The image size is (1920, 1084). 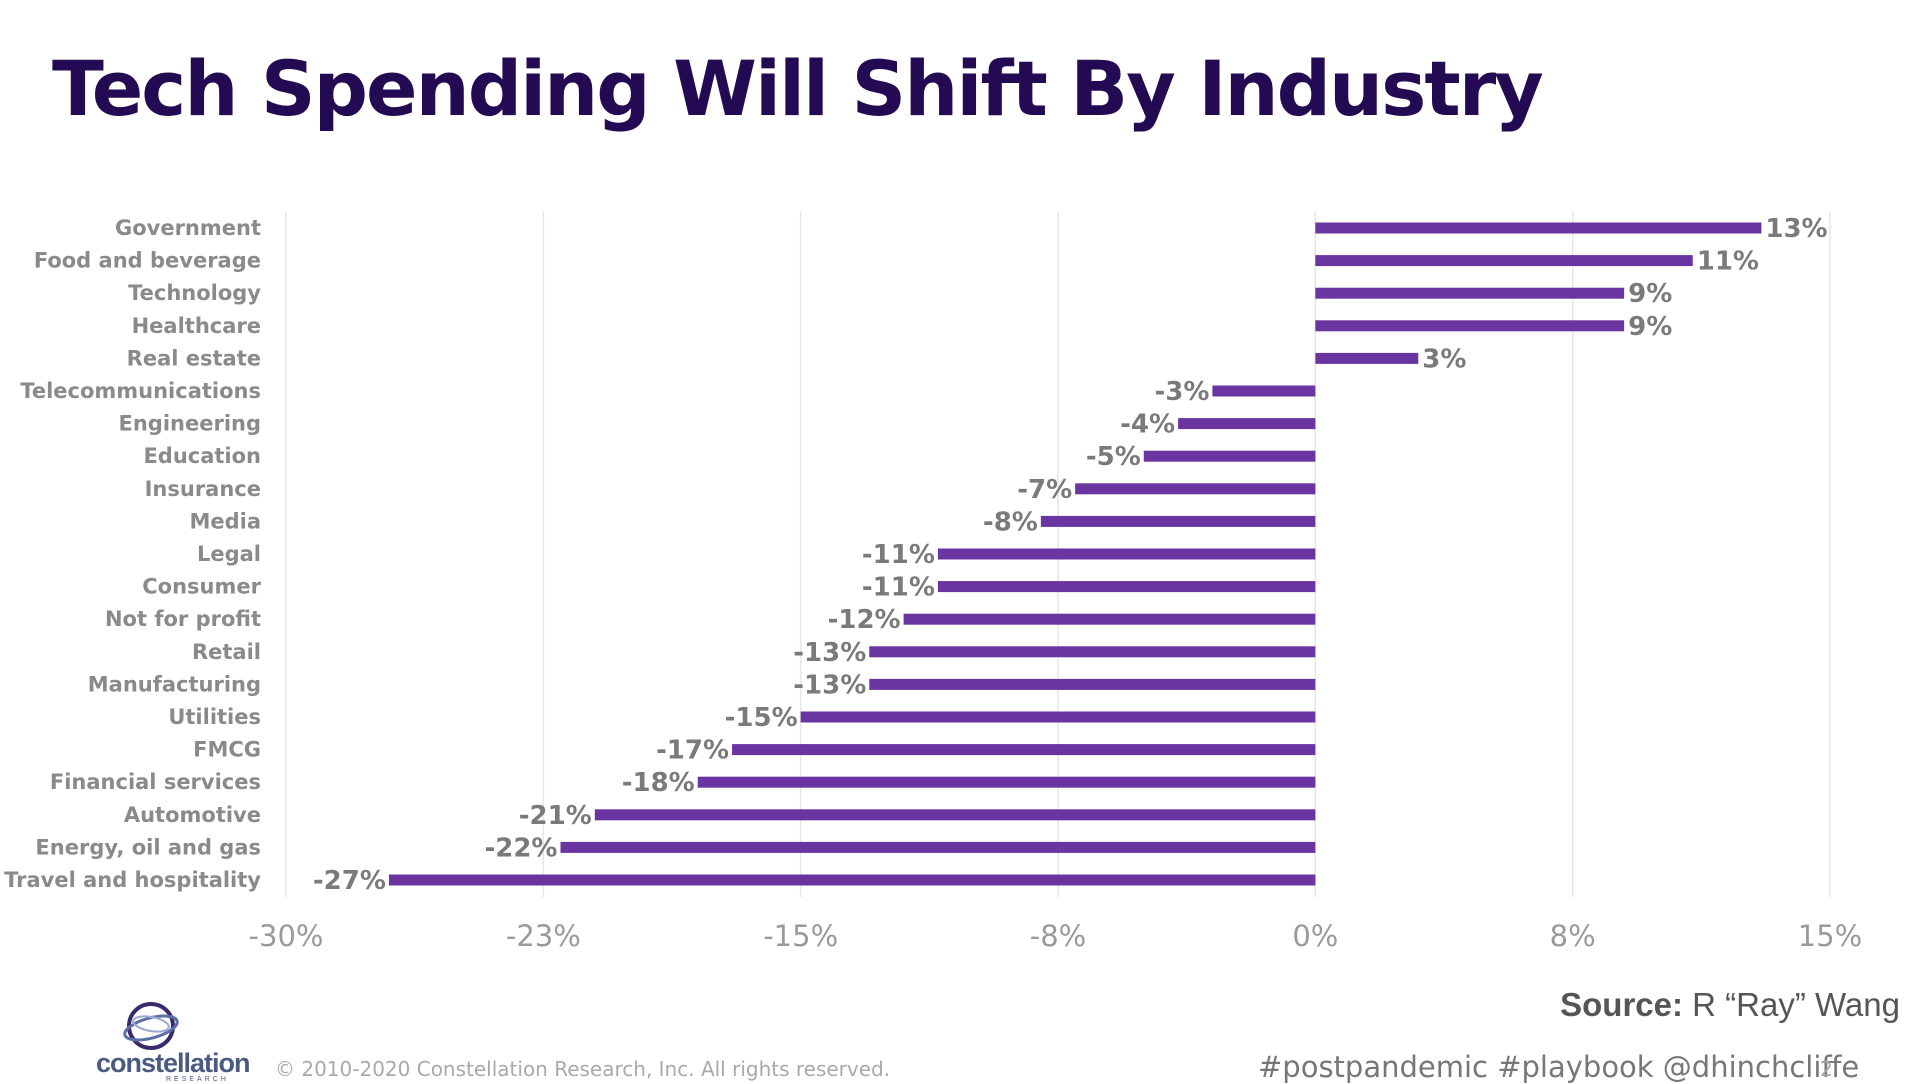 I want to click on data-label: 11%, so click(x=1728, y=262).